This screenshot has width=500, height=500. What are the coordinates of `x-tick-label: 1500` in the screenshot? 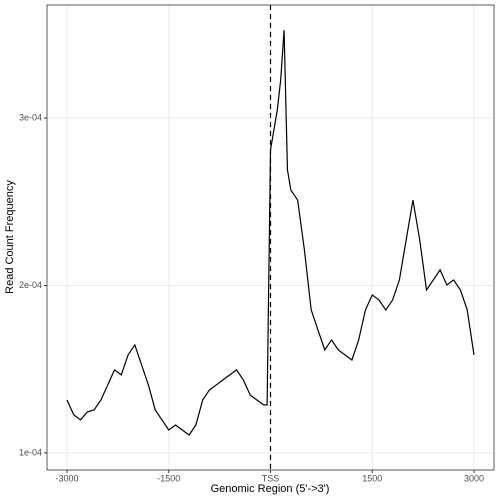 It's located at (372, 478).